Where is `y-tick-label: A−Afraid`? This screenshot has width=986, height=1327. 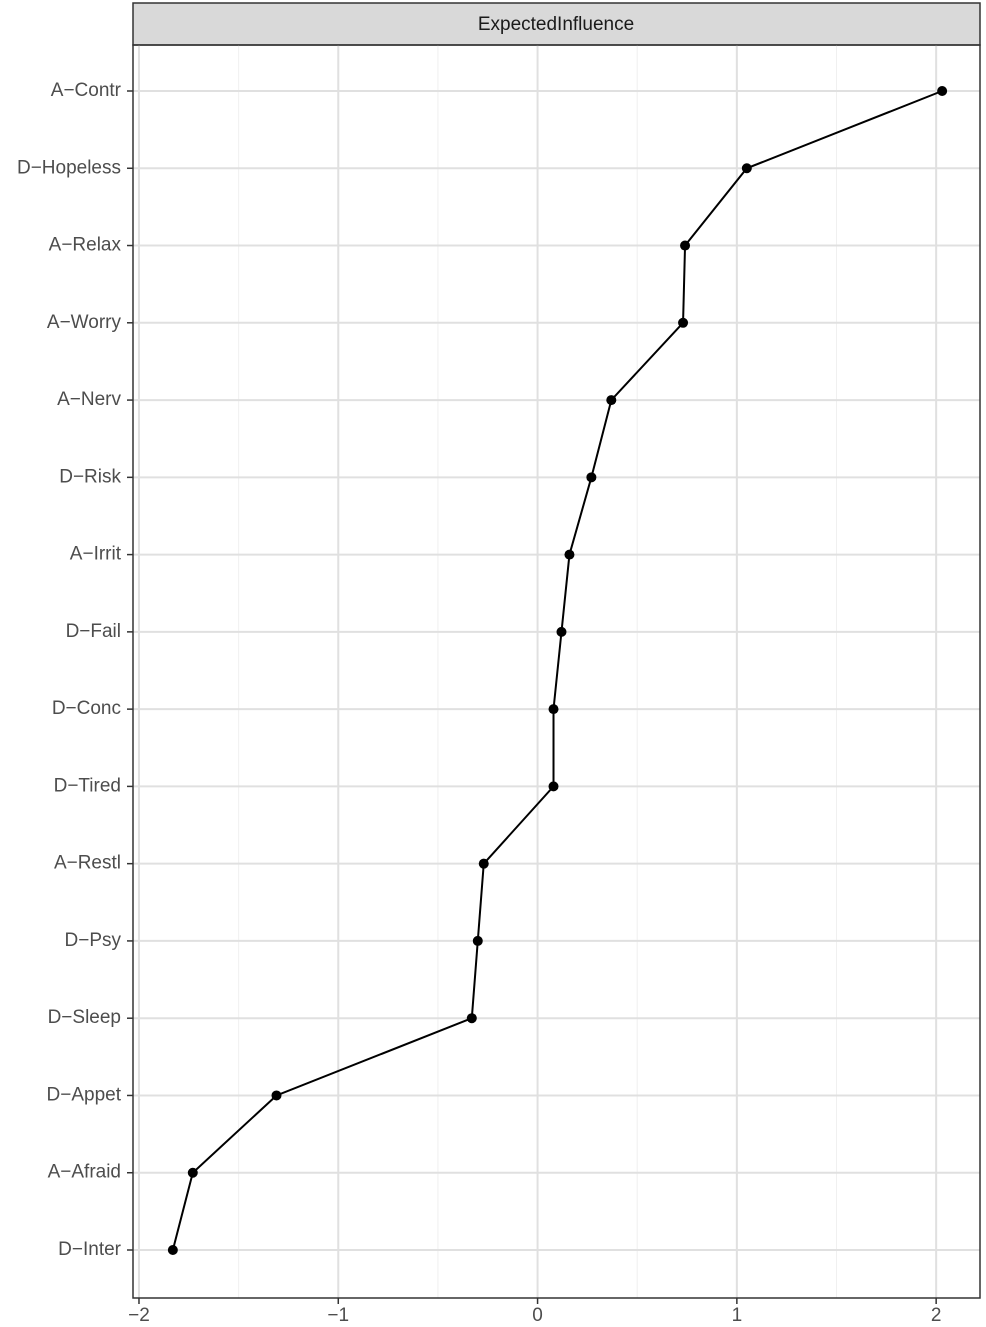 y-tick-label: A−Afraid is located at coordinates (84, 1172).